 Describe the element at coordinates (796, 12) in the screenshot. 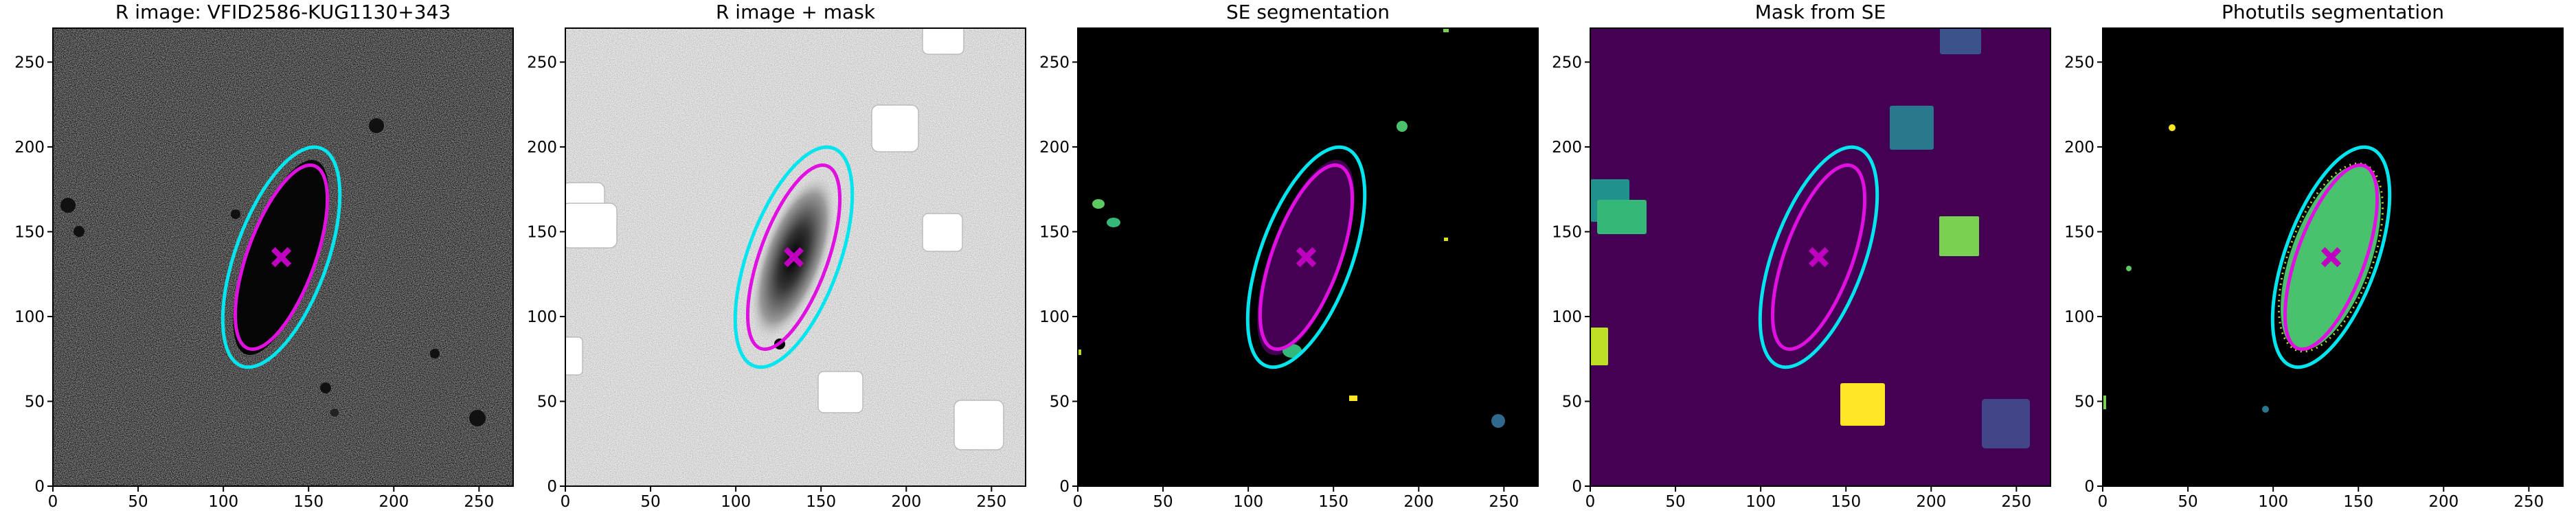

I see `panel-title: R image + mask` at that location.